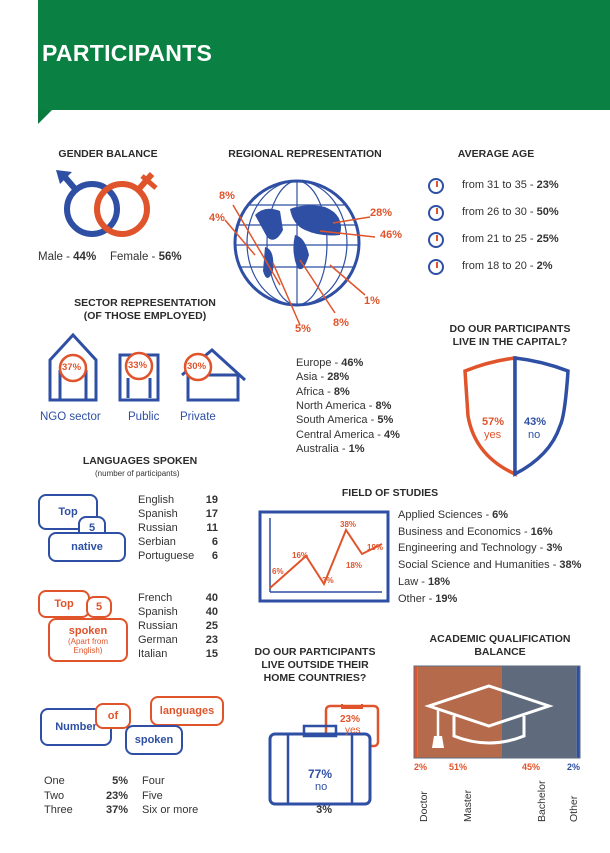  Describe the element at coordinates (499, 239) in the screenshot. I see `age-item-label: from 21 to 25 -` at that location.